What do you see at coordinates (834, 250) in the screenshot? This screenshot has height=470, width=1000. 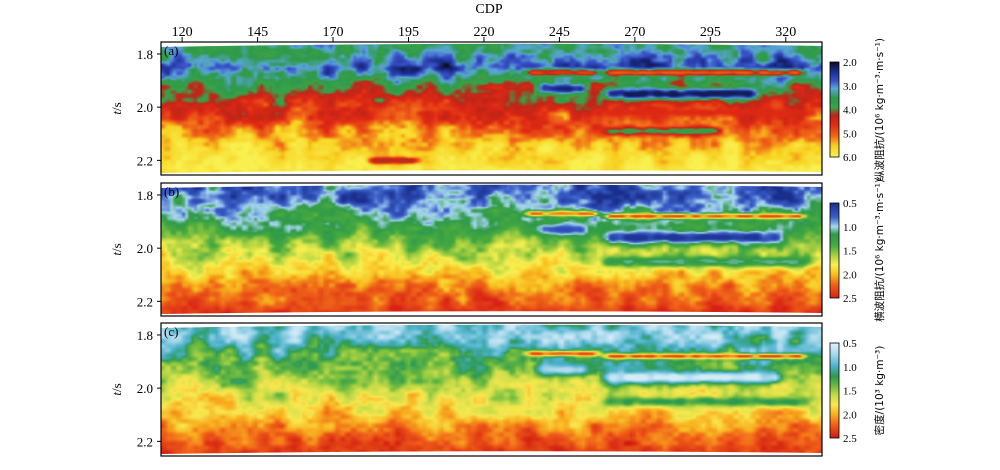 I see `colorbar-b` at bounding box center [834, 250].